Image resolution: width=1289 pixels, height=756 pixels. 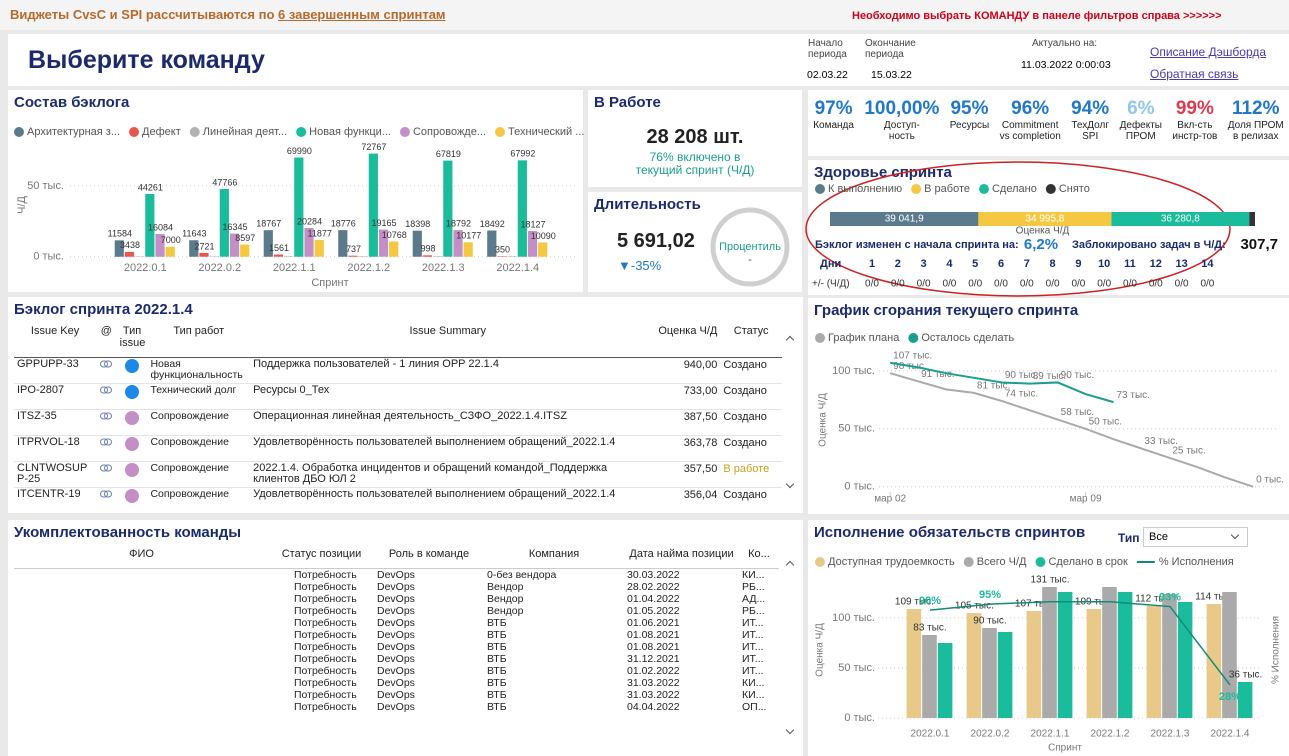 What do you see at coordinates (683, 500) in the screenshot?
I see `estimate: 356,04` at bounding box center [683, 500].